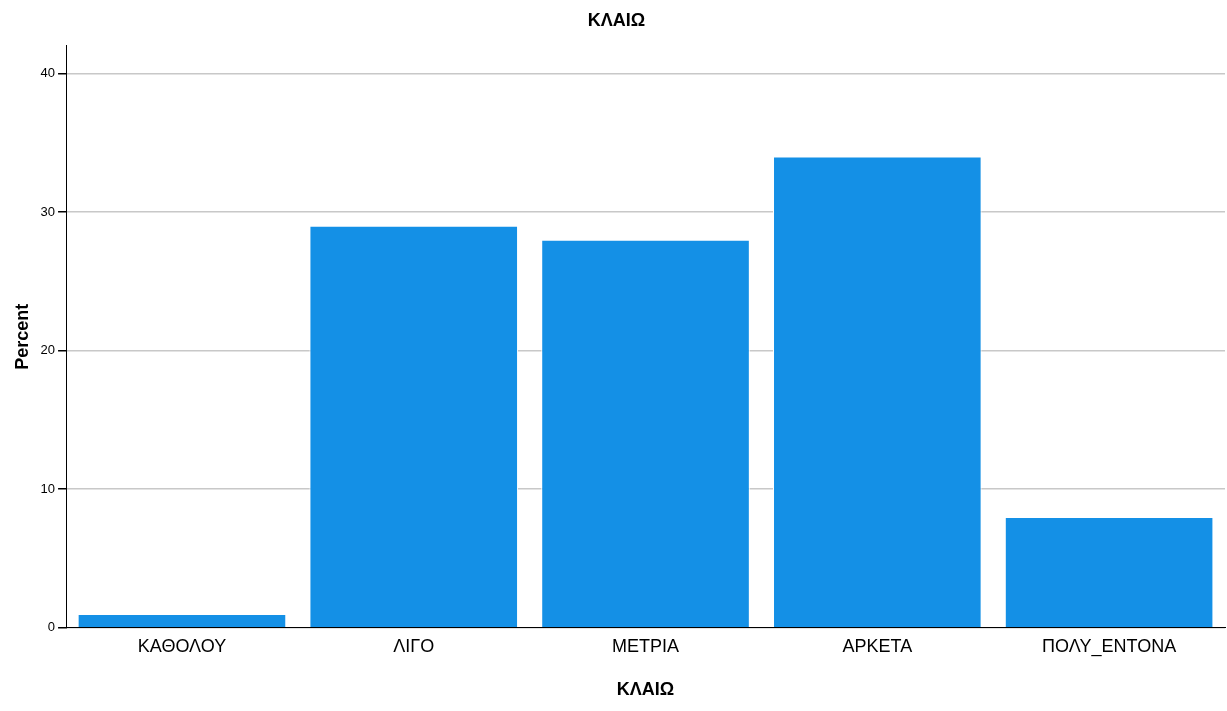 The height and width of the screenshot is (711, 1227). What do you see at coordinates (1109, 646) in the screenshot?
I see `x-tick-label: ΠΟΛΥ_ΕΝΤΟΝΑ` at bounding box center [1109, 646].